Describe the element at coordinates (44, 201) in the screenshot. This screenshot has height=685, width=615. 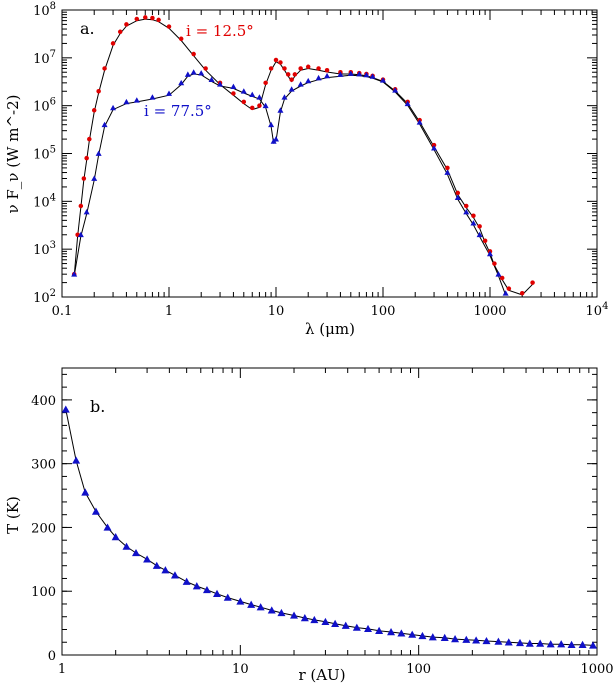
I see `y-tick-label: 10⁴` at that location.